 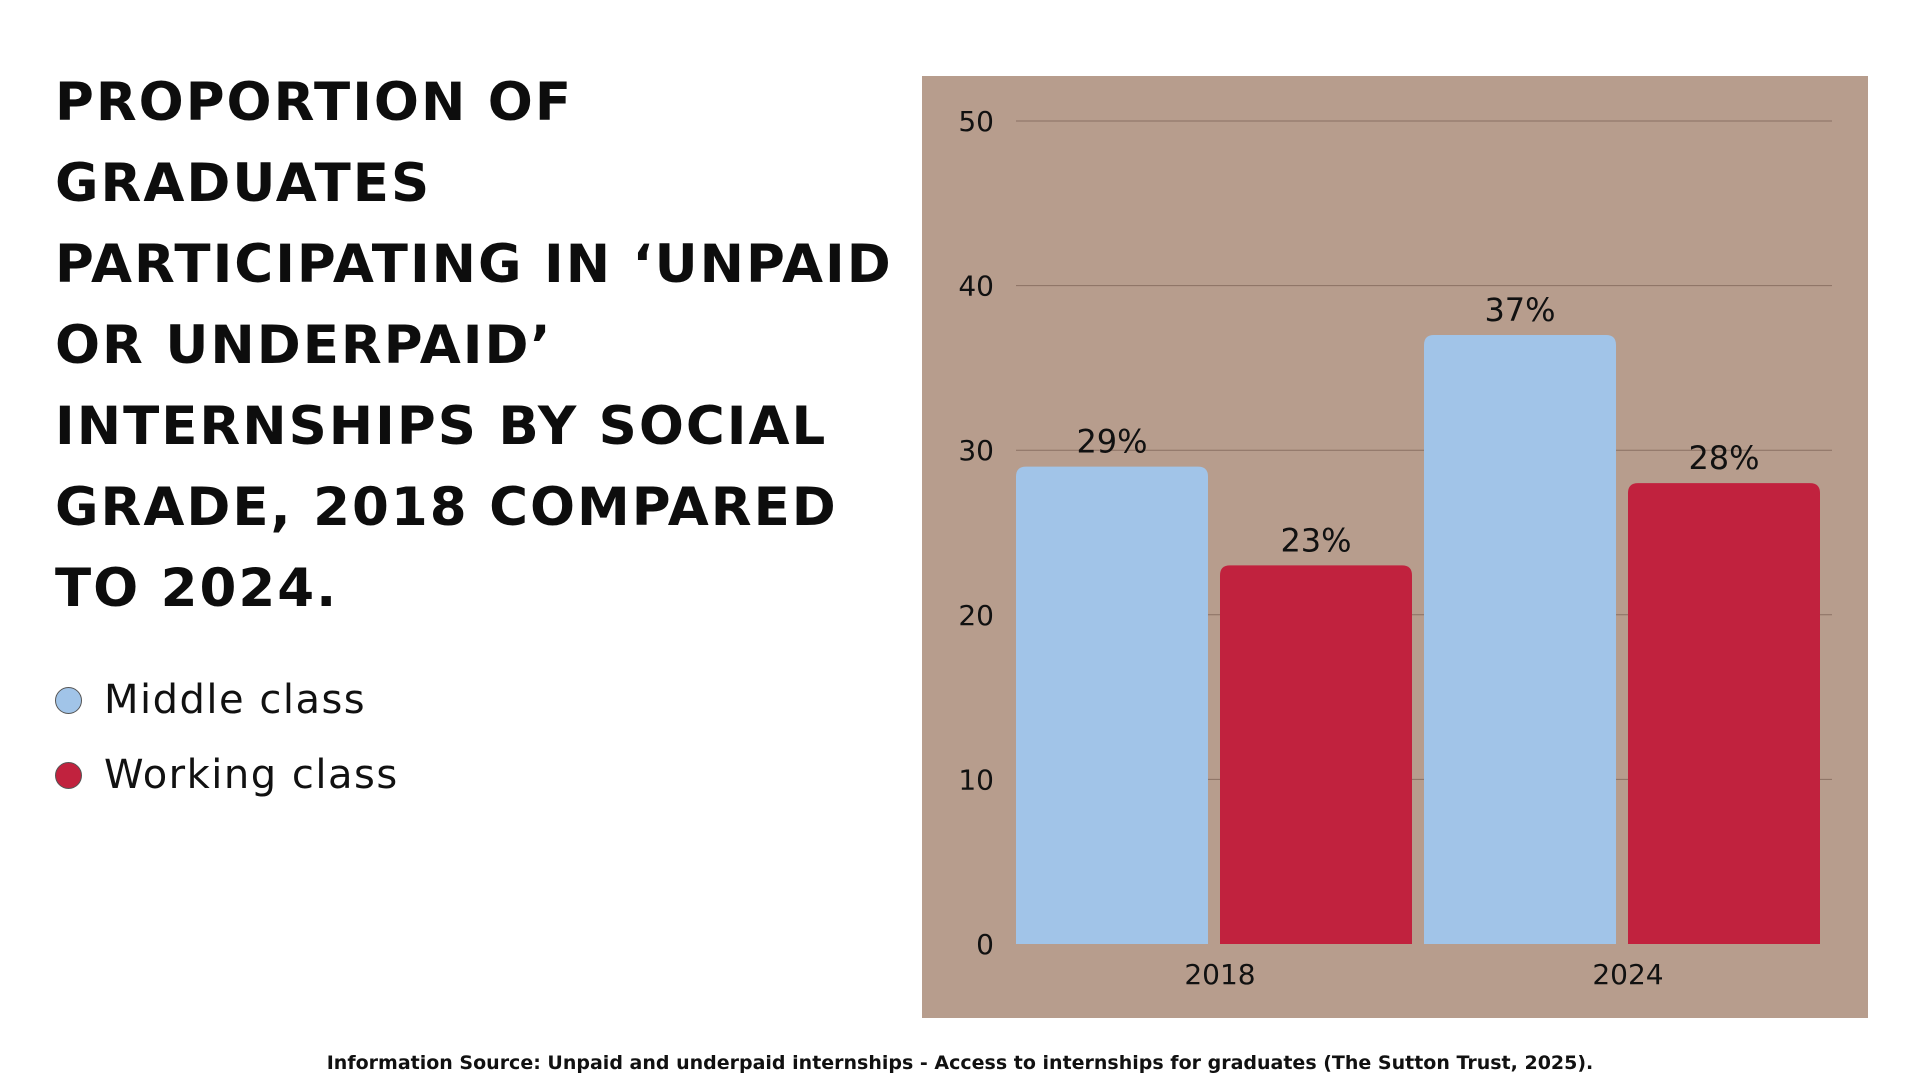 What do you see at coordinates (1111, 442) in the screenshot?
I see `data-label-middle-class-2018: 29%` at bounding box center [1111, 442].